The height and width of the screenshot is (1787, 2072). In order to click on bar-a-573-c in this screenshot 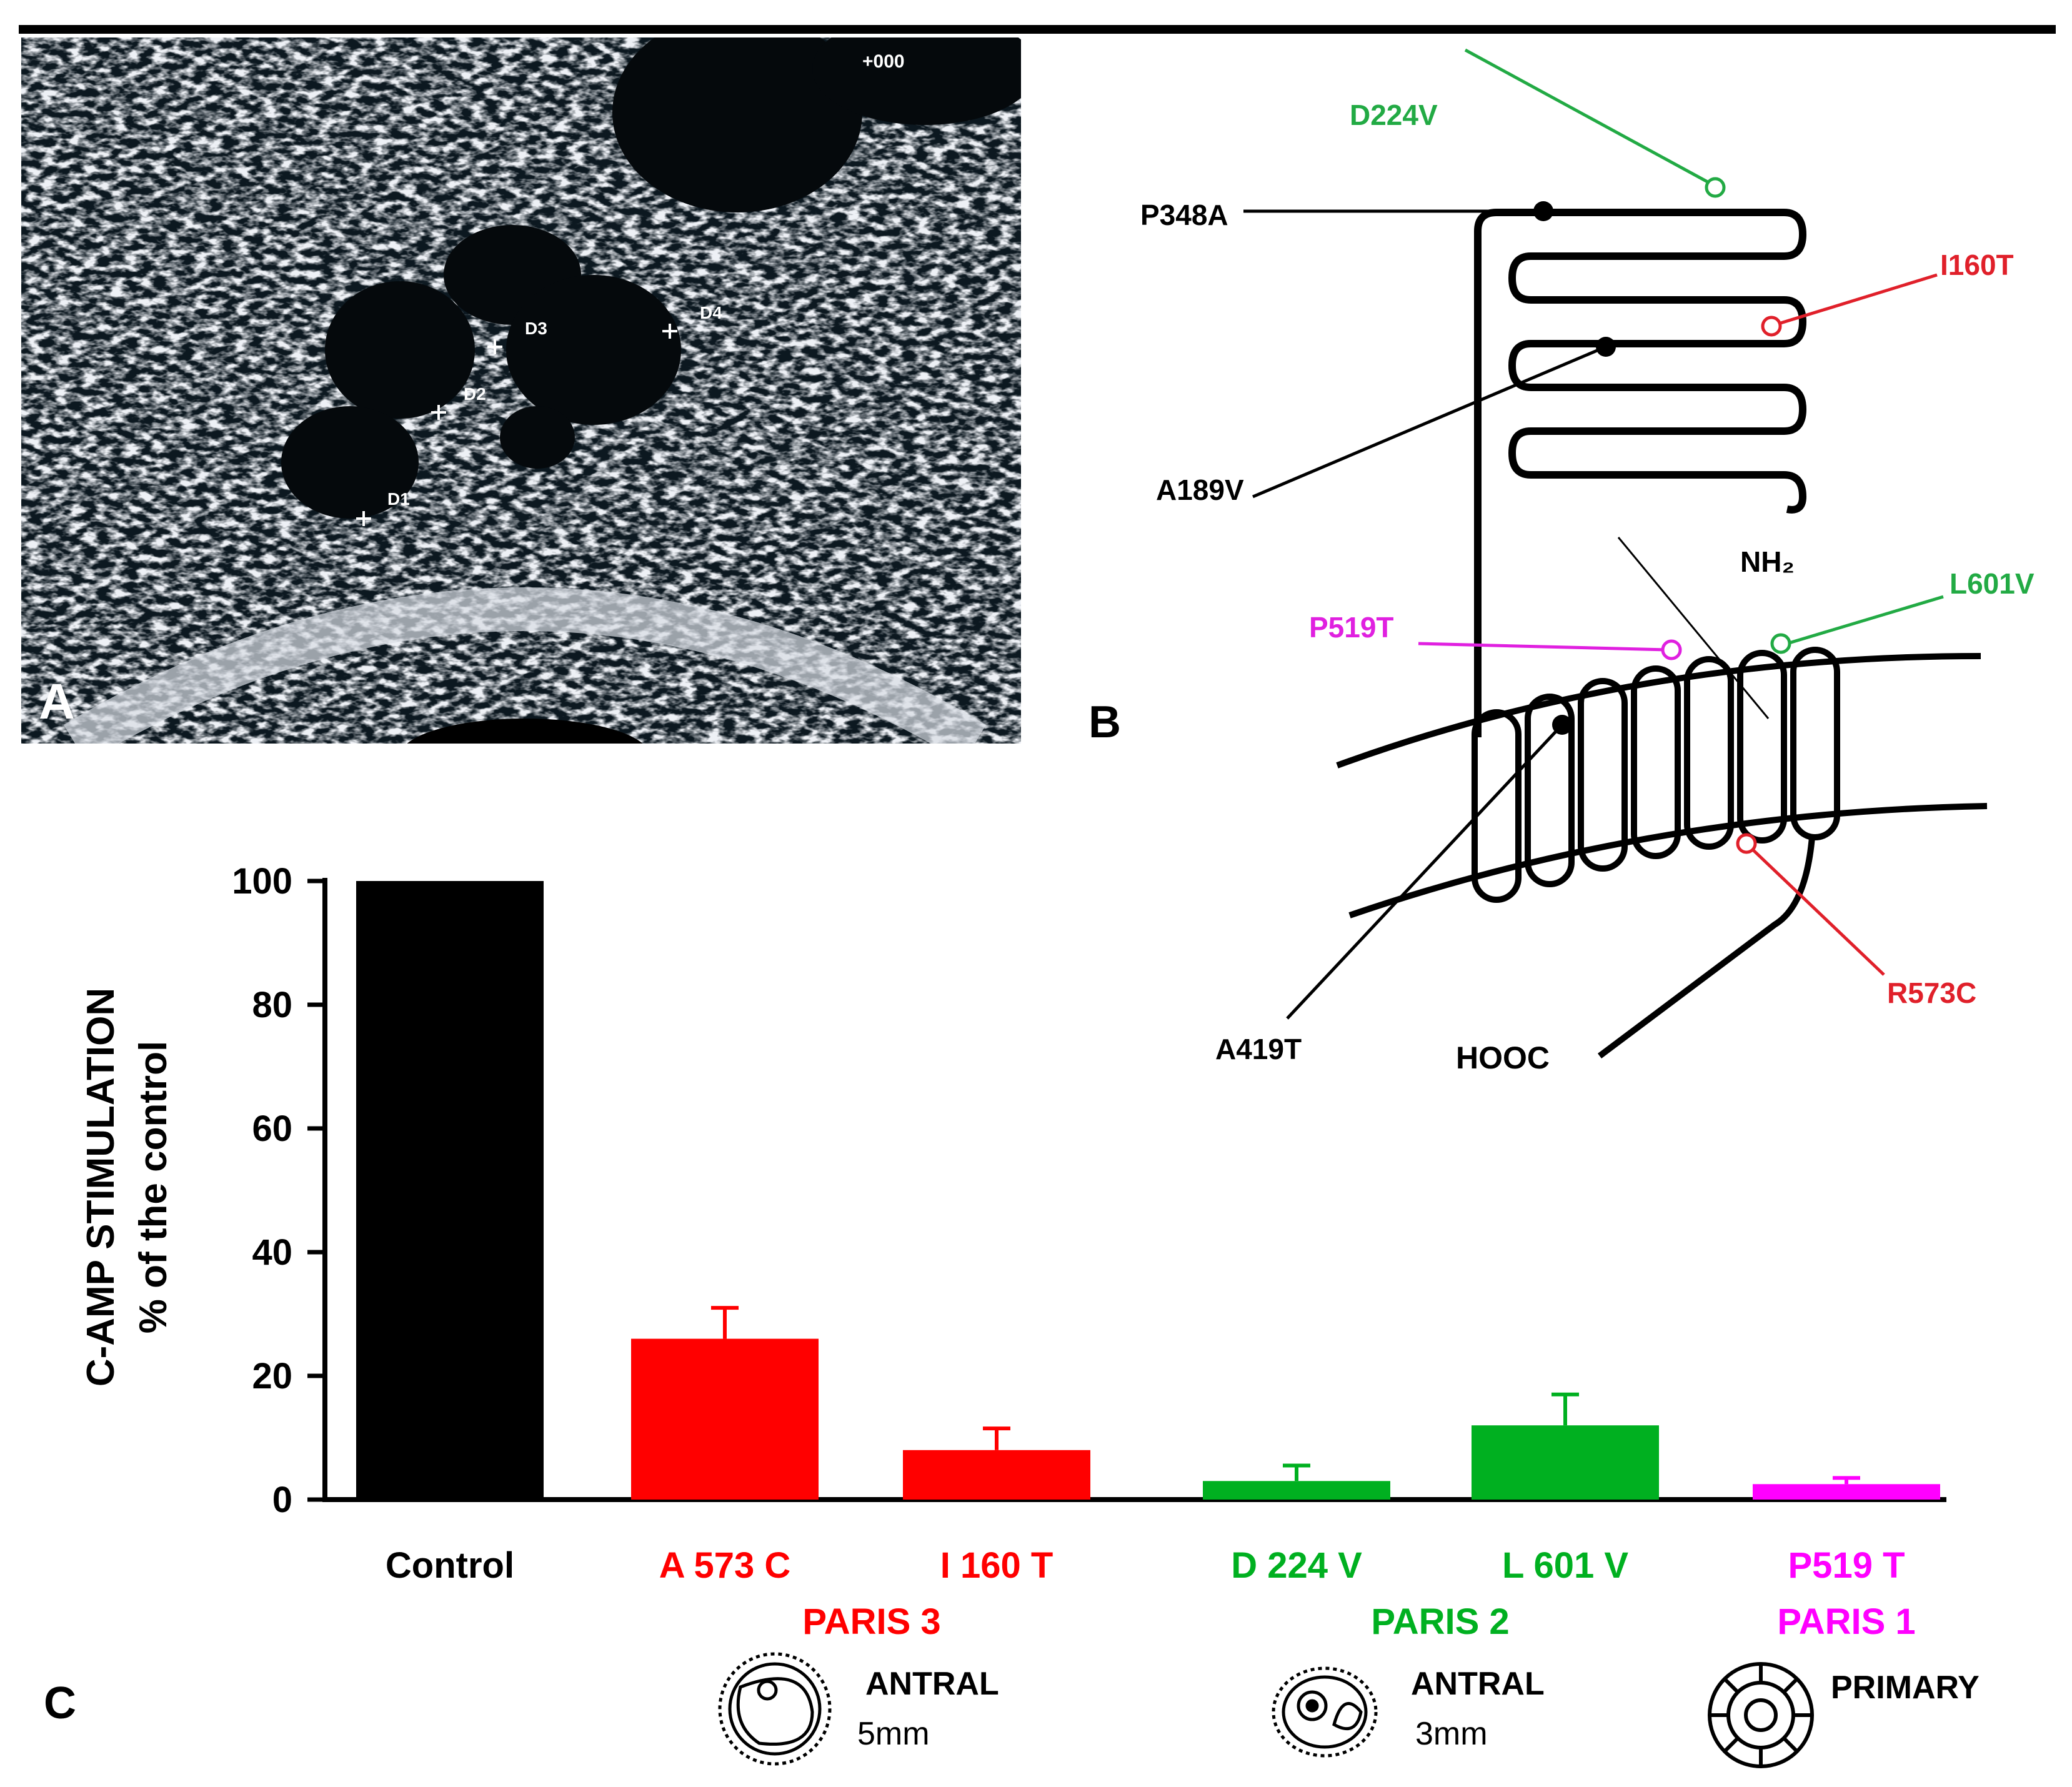, I will do `click(725, 1419)`.